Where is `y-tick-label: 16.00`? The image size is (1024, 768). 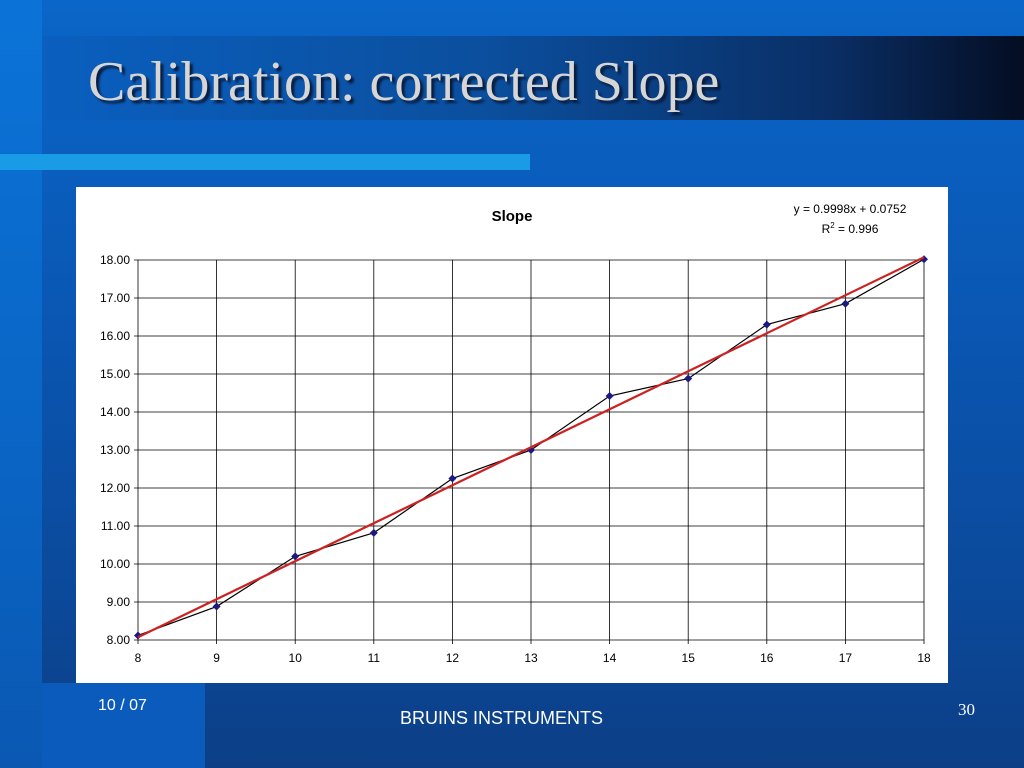
y-tick-label: 16.00 is located at coordinates (115, 336).